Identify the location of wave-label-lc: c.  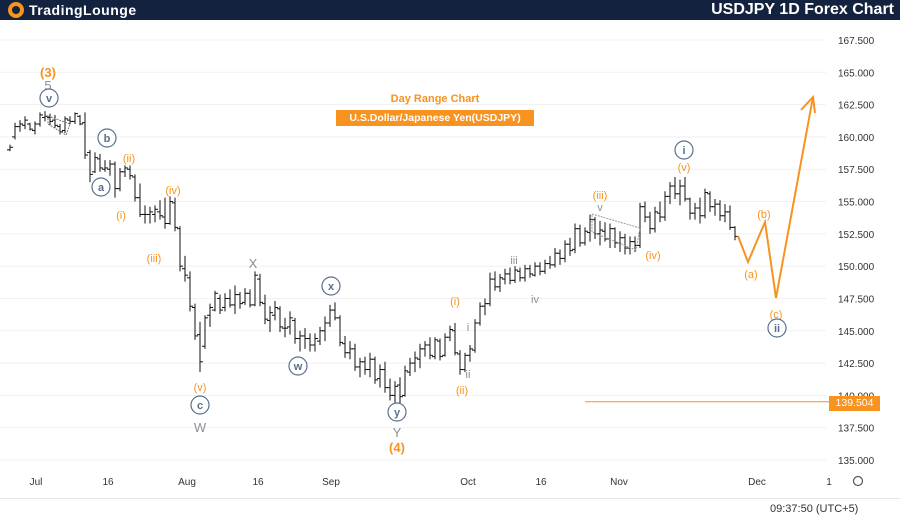
(200, 406).